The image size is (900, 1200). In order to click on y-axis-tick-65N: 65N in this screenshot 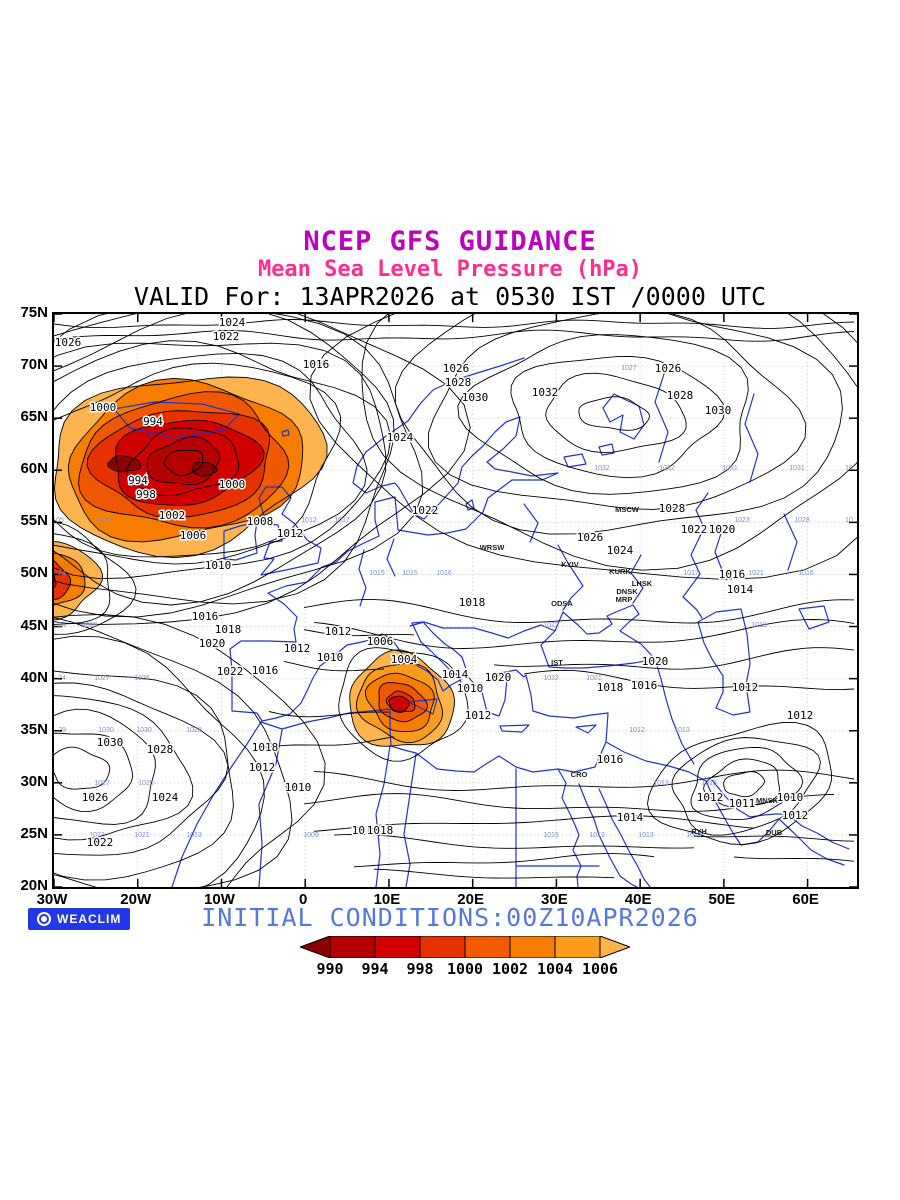, I will do `click(34, 417)`.